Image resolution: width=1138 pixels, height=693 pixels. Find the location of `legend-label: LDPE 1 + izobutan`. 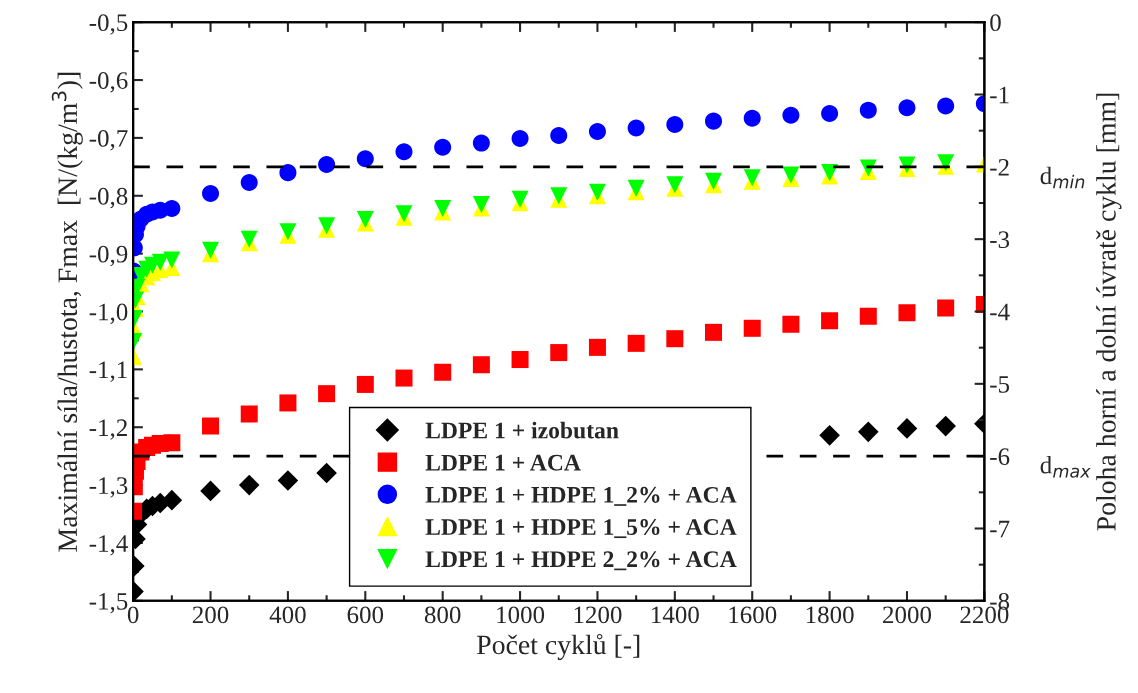

legend-label: LDPE 1 + izobutan is located at coordinates (522, 430).